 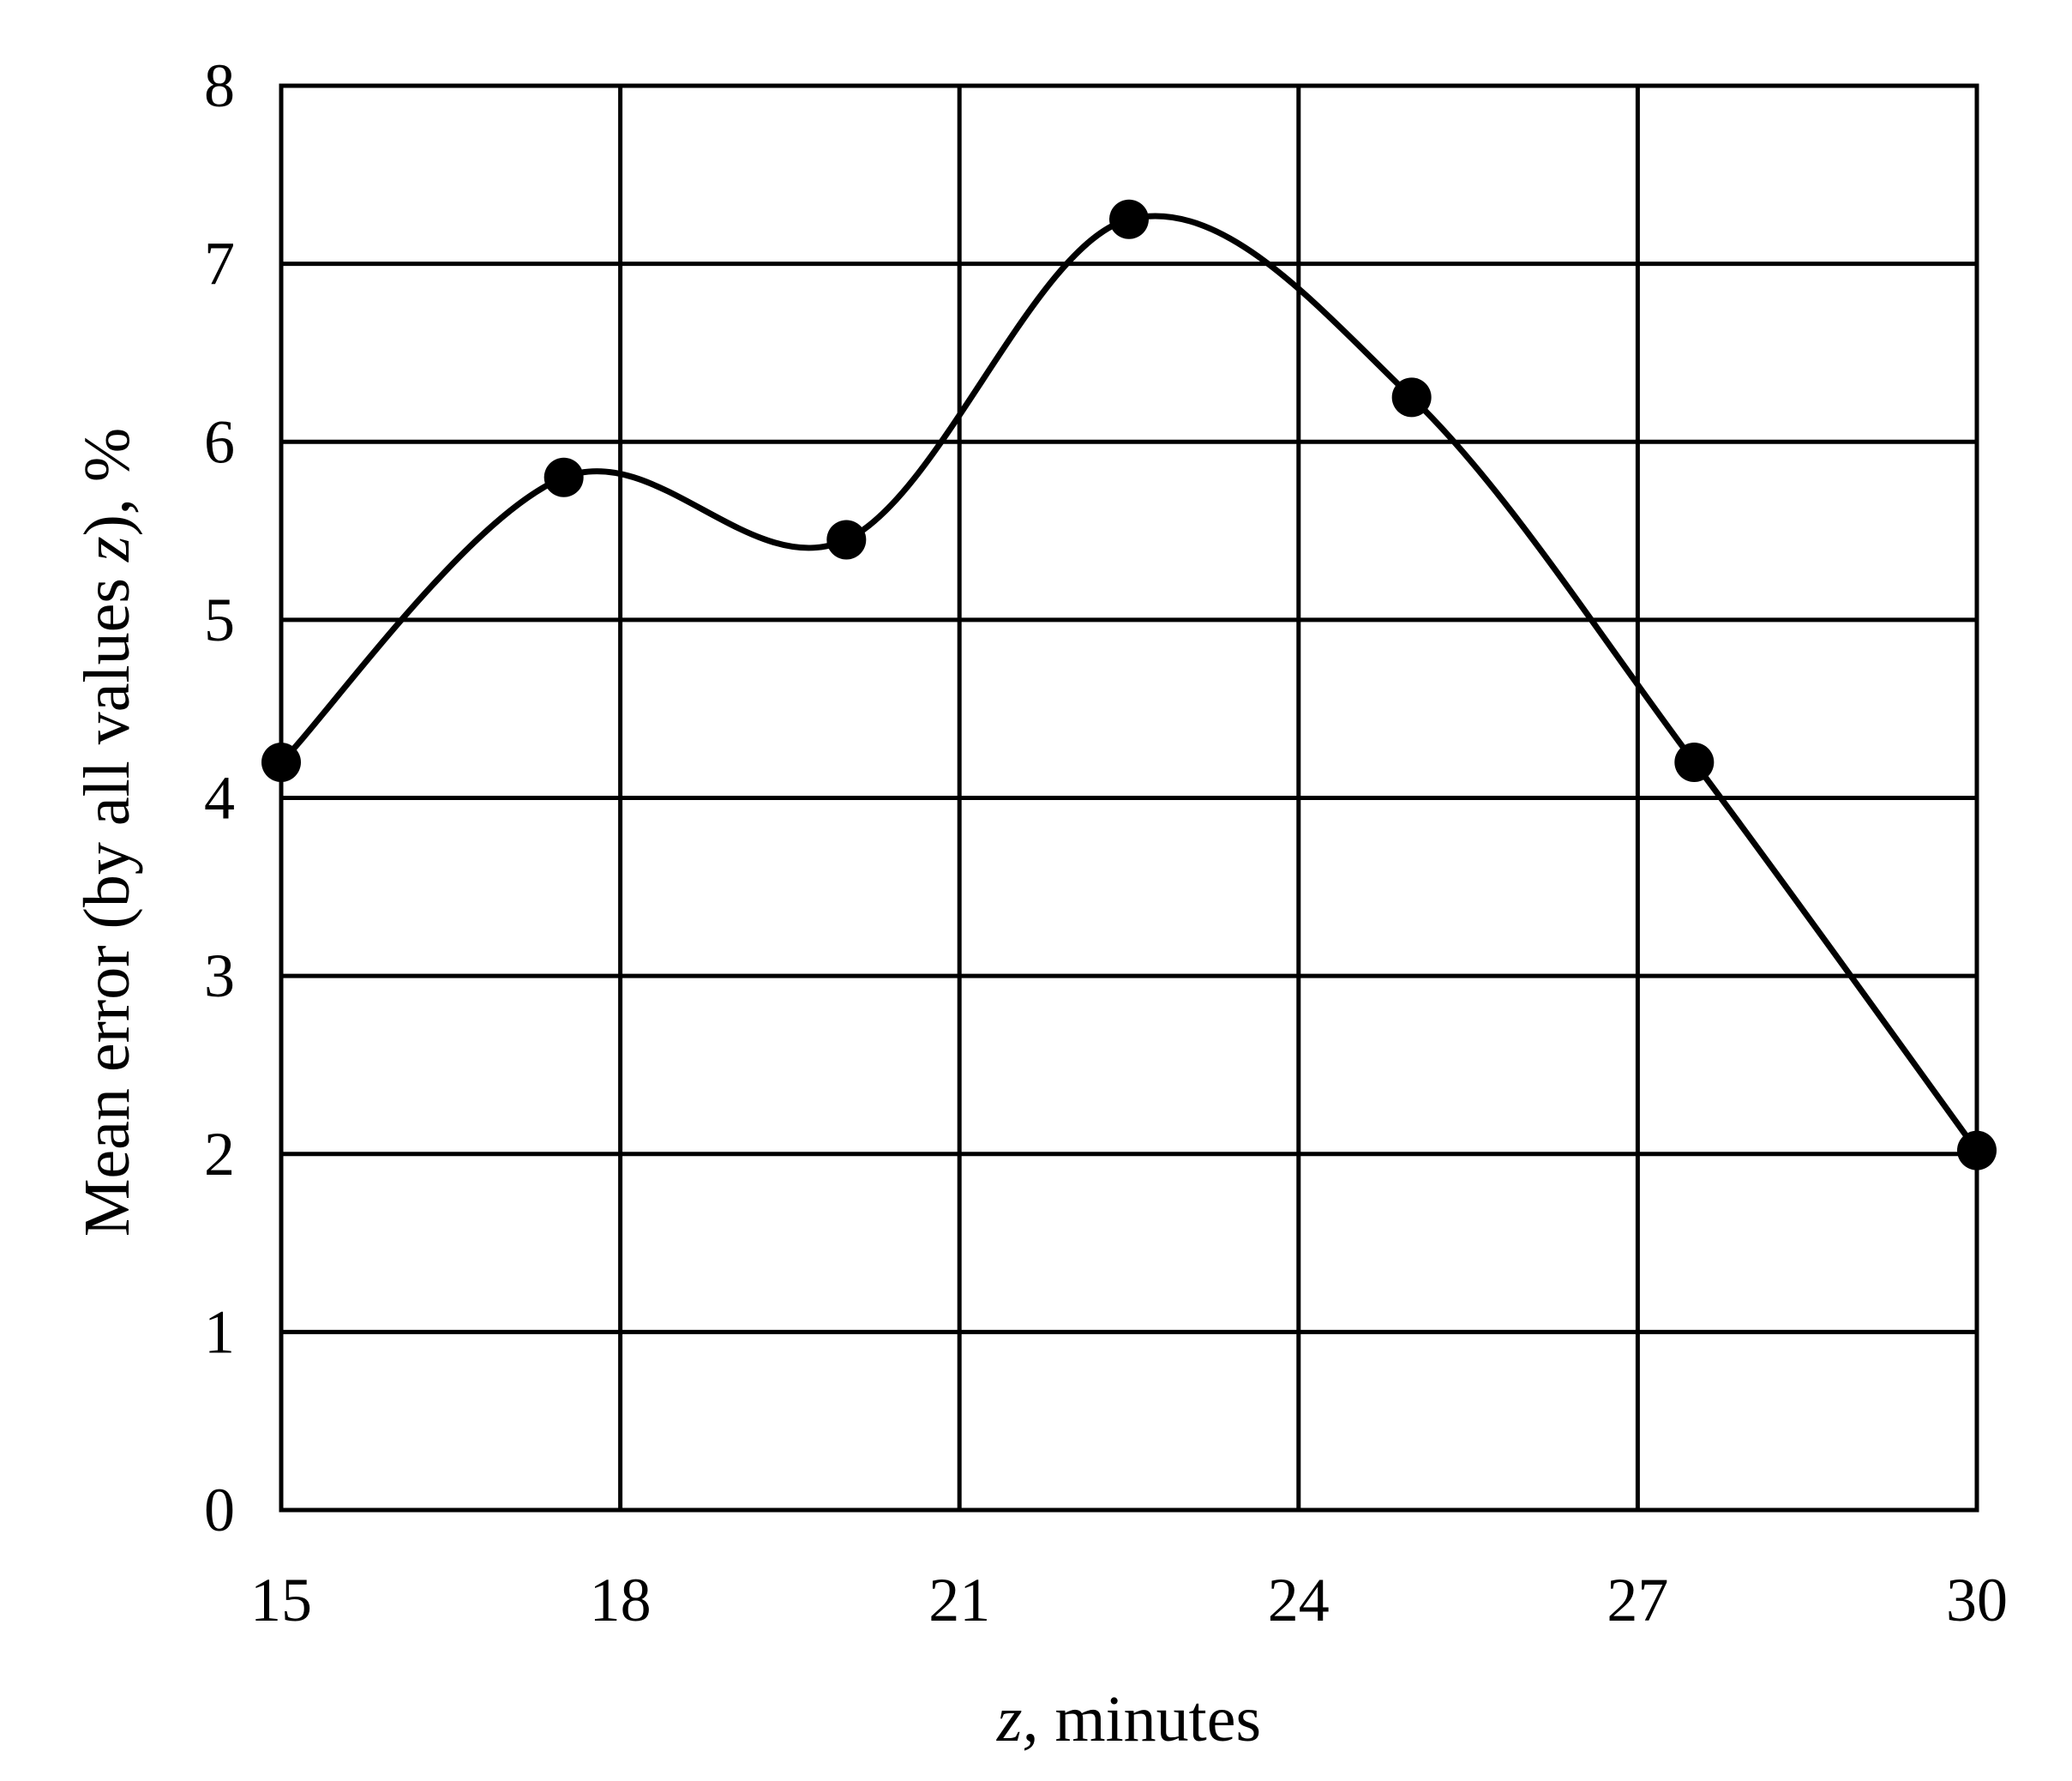 What do you see at coordinates (107, 899) in the screenshot?
I see `y-axis-title-start: Mean error (by all values` at bounding box center [107, 899].